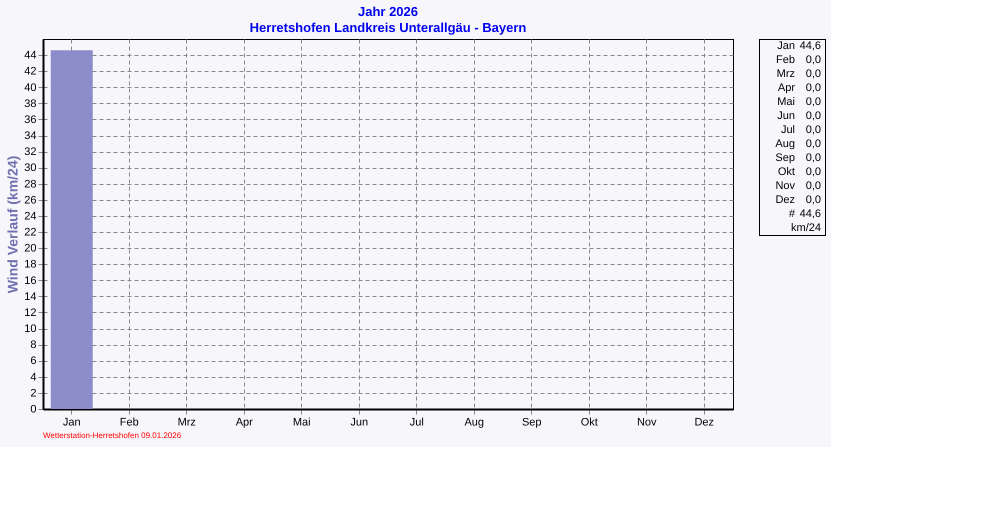  Describe the element at coordinates (785, 144) in the screenshot. I see `text: Aug` at that location.